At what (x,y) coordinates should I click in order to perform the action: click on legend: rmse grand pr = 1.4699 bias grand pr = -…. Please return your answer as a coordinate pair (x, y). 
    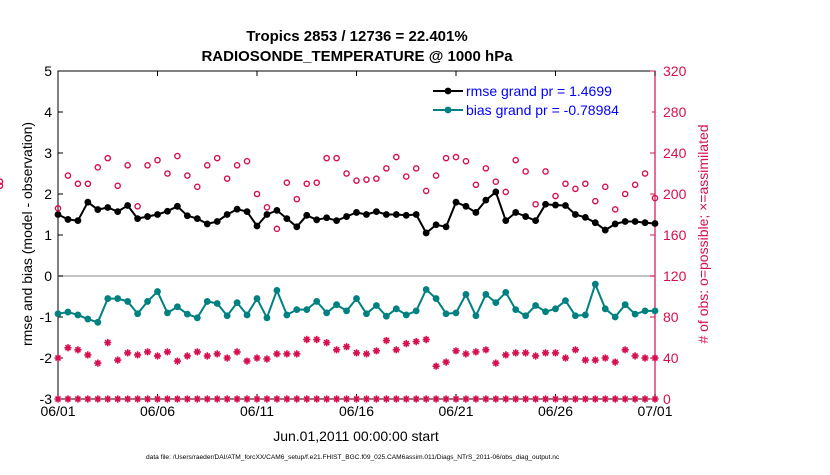
    Looking at the image, I should click on (539, 101).